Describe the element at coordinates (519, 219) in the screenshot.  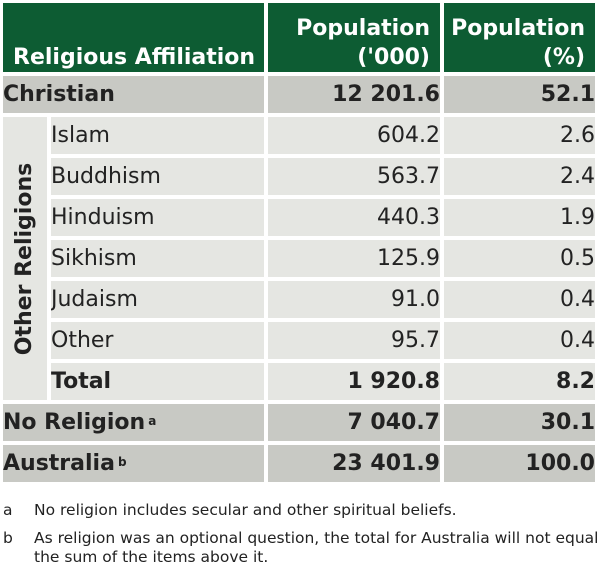
I see `cell-percent: 1.9` at that location.